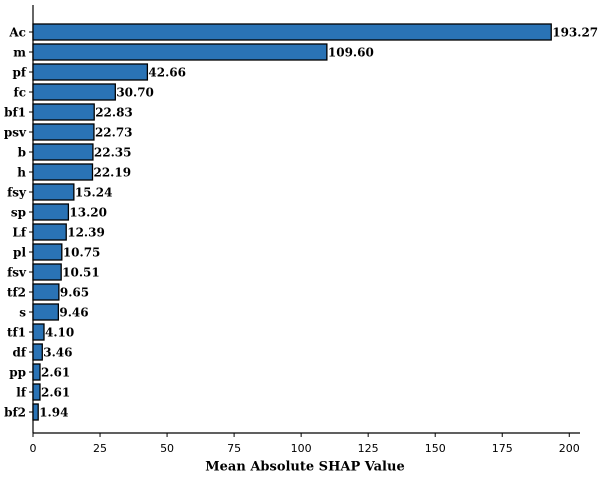 The image size is (600, 477). Describe the element at coordinates (73, 313) in the screenshot. I see `value-label: 9.46` at that location.